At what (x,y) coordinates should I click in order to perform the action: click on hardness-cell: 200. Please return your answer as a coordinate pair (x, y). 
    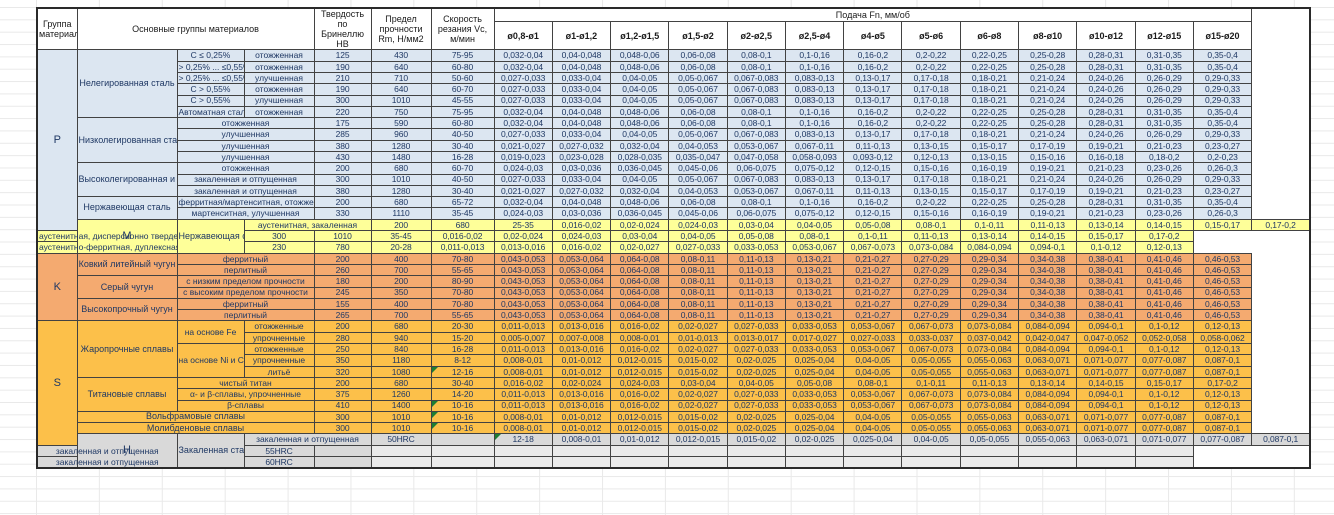
    Looking at the image, I should click on (342, 258).